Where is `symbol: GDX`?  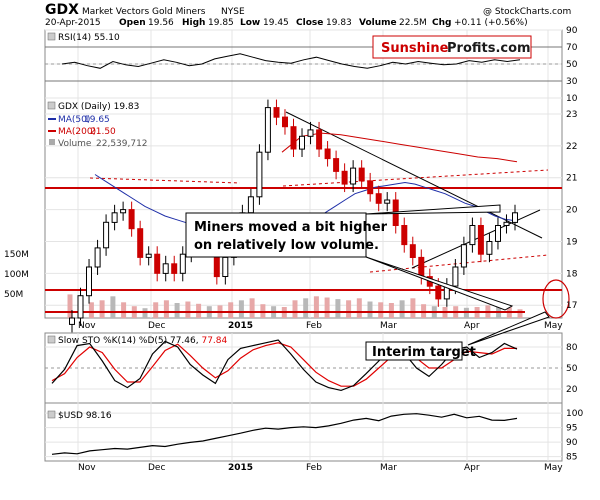 symbol: GDX is located at coordinates (62, 10).